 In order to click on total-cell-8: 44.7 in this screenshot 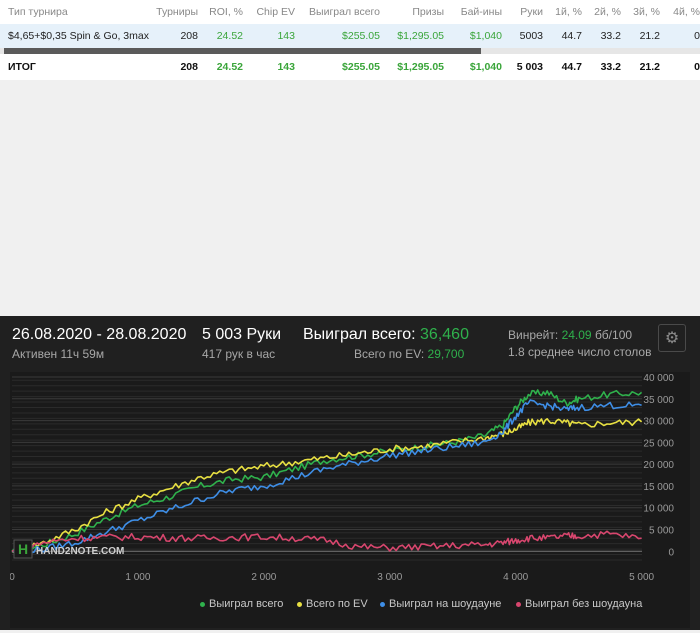, I will do `click(571, 67)`.